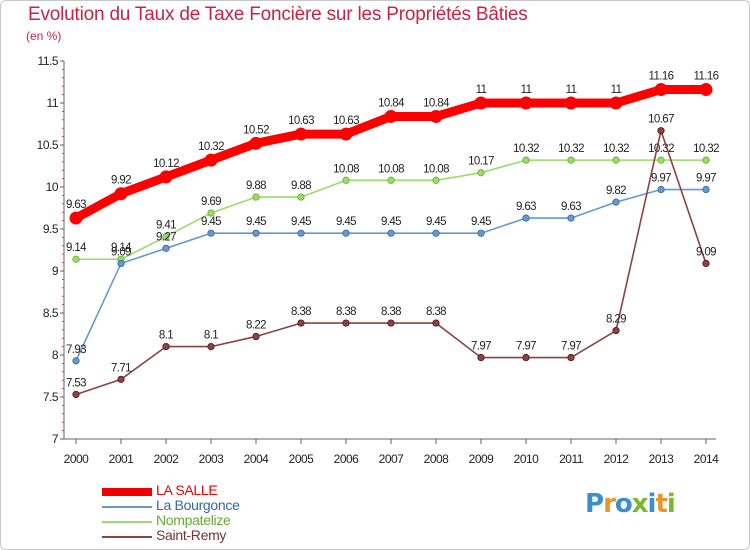  I want to click on logo-letter: P, so click(594, 504).